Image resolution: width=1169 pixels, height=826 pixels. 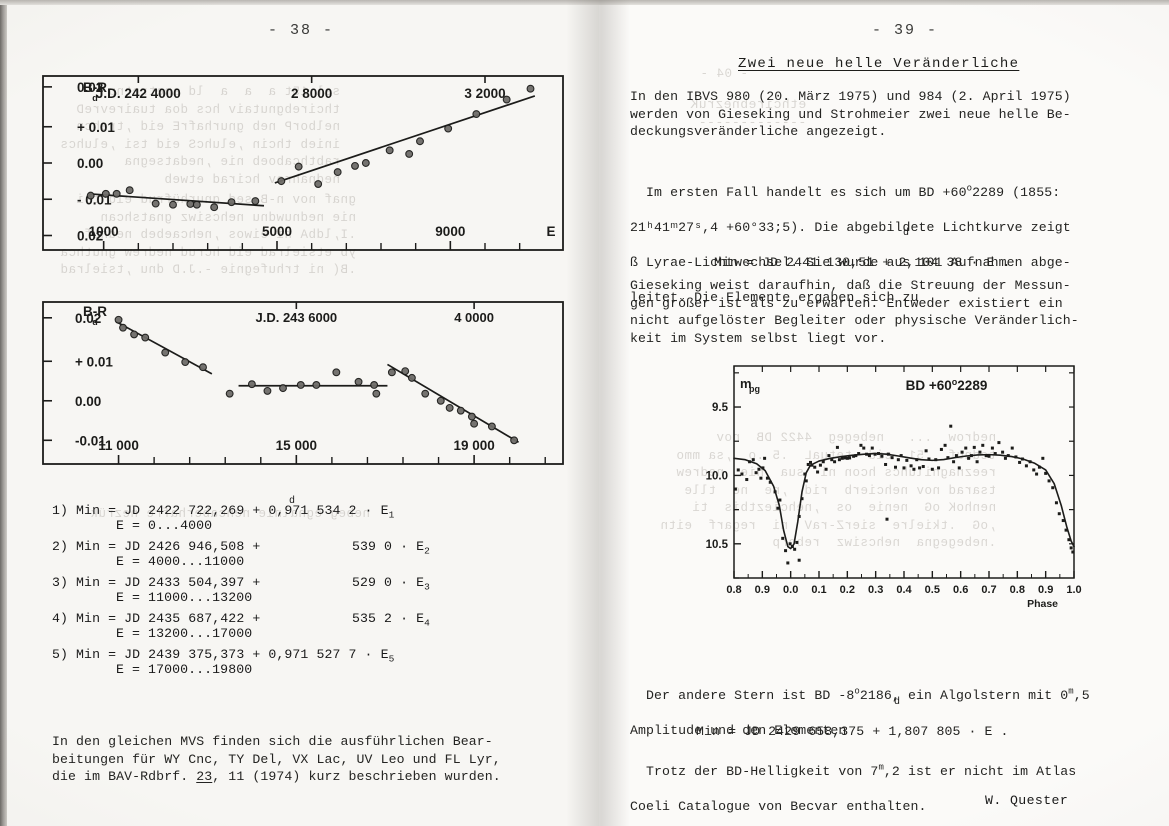 What do you see at coordinates (232, 510) in the screenshot?
I see `minima-text: Min = JD 2422 722,269 + 0,971 534 2 · E` at bounding box center [232, 510].